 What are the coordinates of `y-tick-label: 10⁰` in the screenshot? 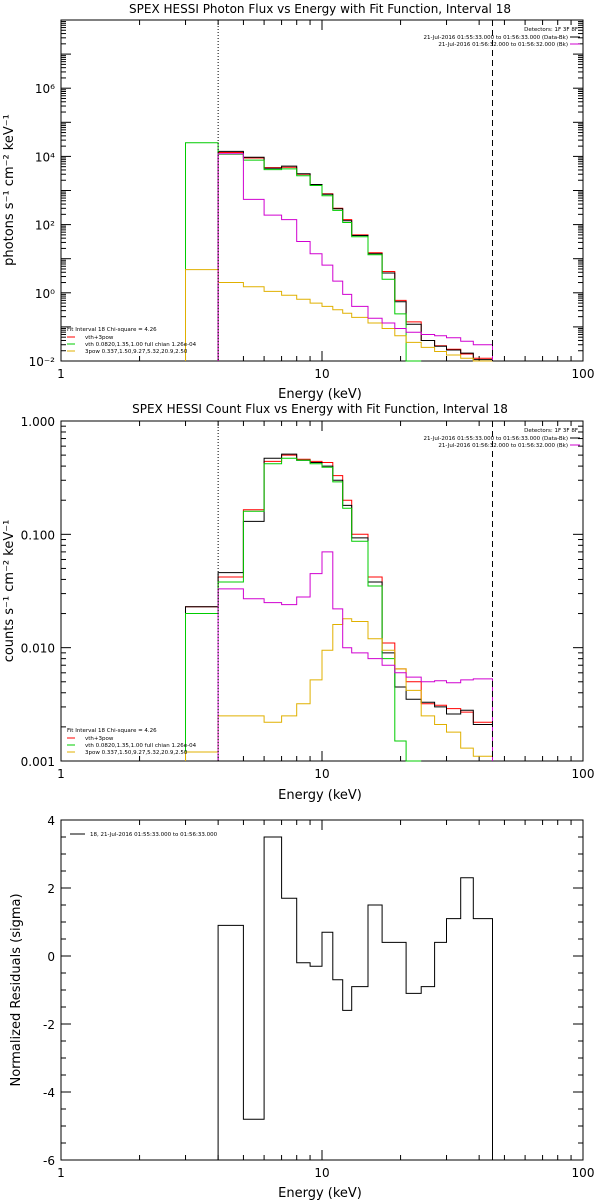 It's located at (45, 294).